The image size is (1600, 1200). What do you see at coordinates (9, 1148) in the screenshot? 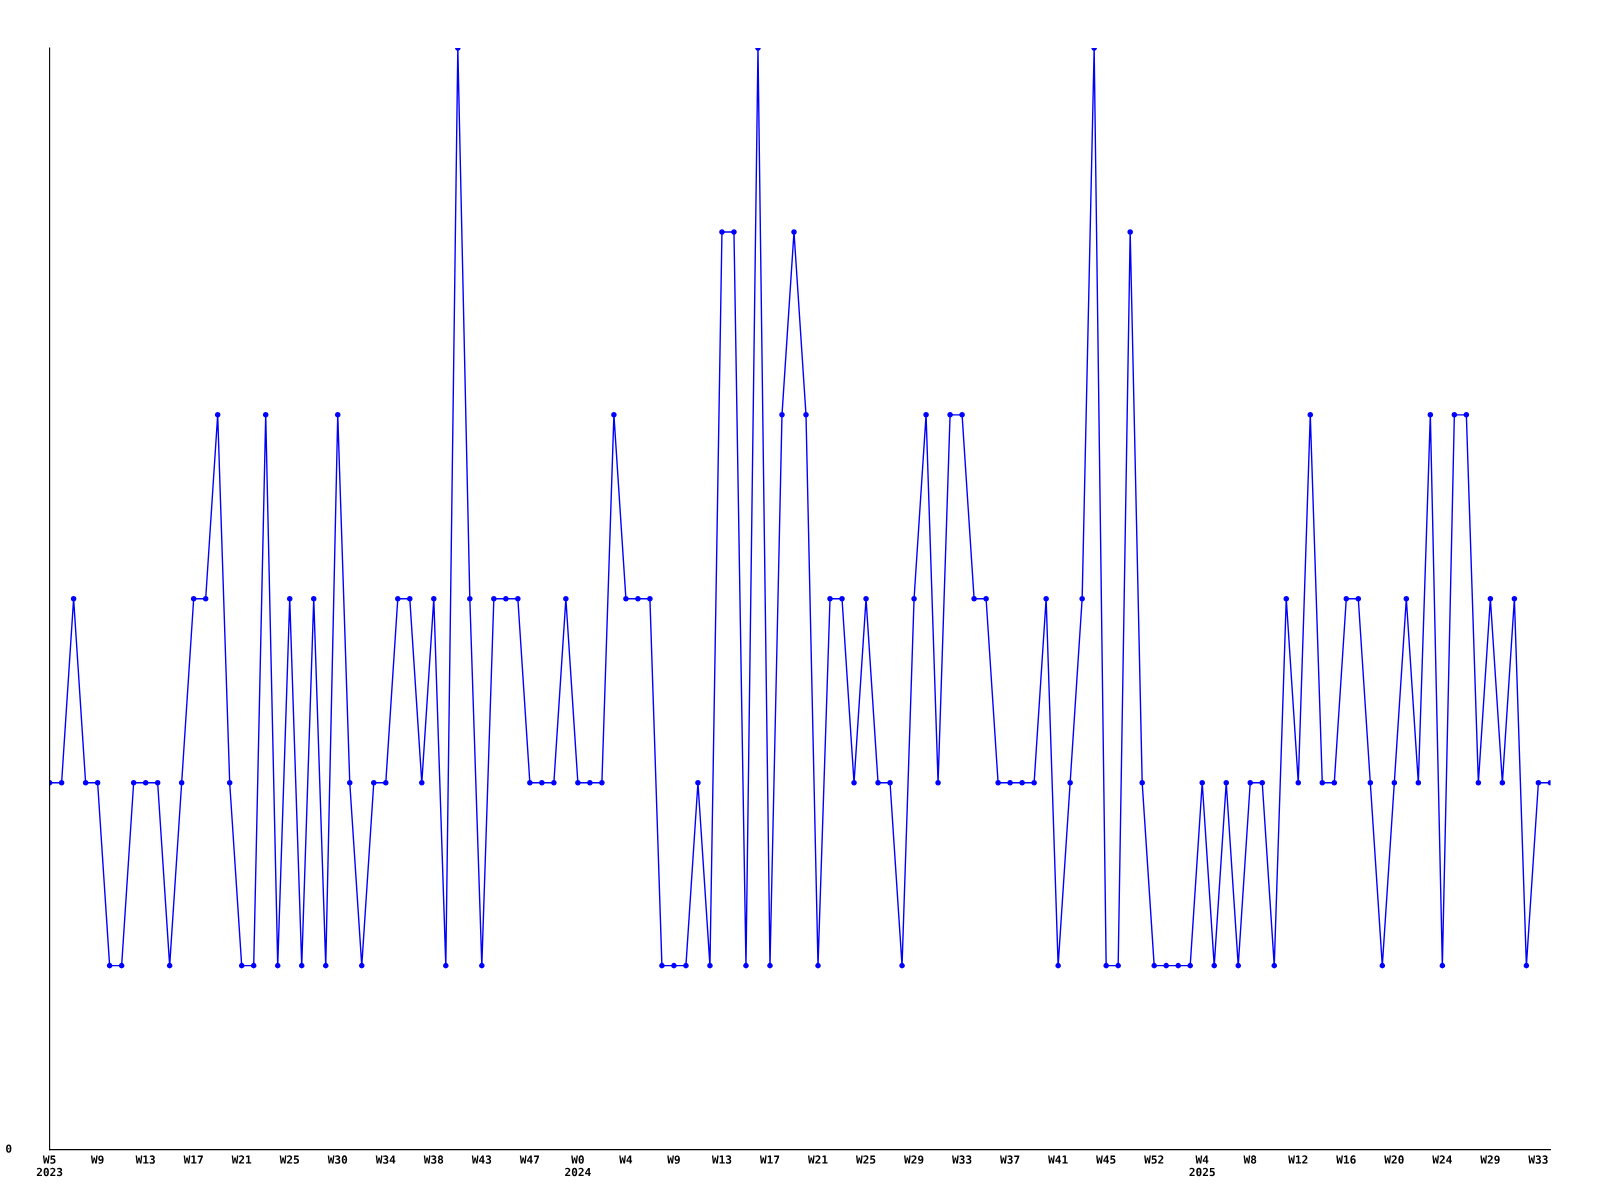
I see `text: 0` at bounding box center [9, 1148].